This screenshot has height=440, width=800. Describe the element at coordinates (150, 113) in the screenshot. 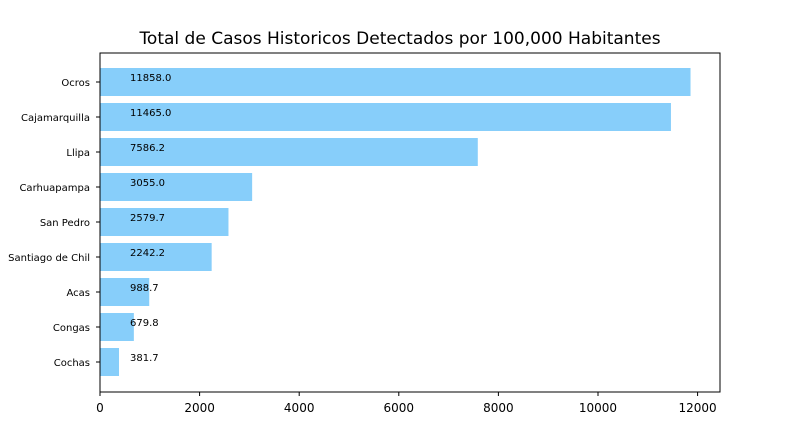

I see `bar-value-label: 11465.0` at that location.